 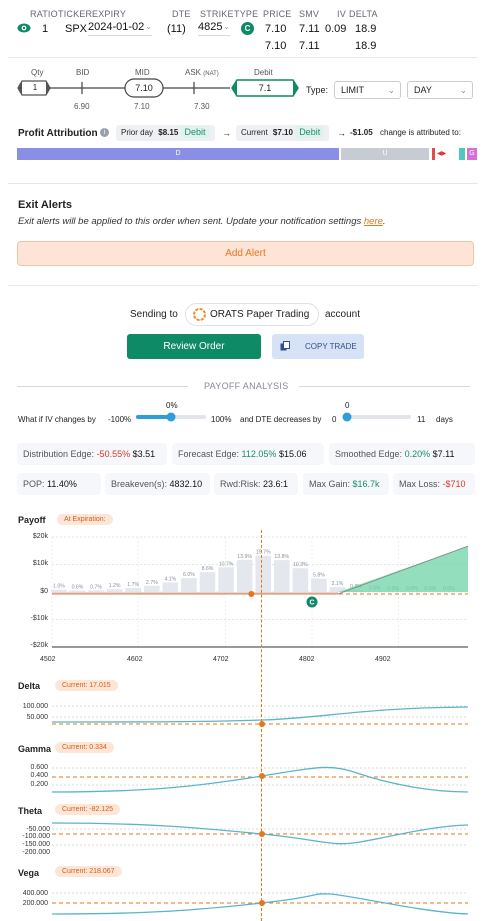 I want to click on bar-data-label: 8.6%, so click(x=208, y=569).